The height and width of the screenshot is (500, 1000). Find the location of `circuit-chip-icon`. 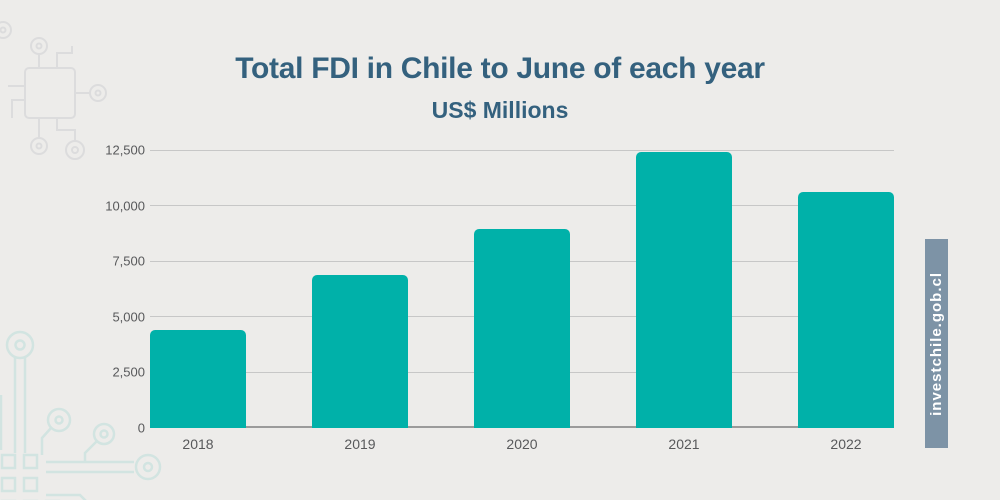

circuit-chip-icon is located at coordinates (53, 90).